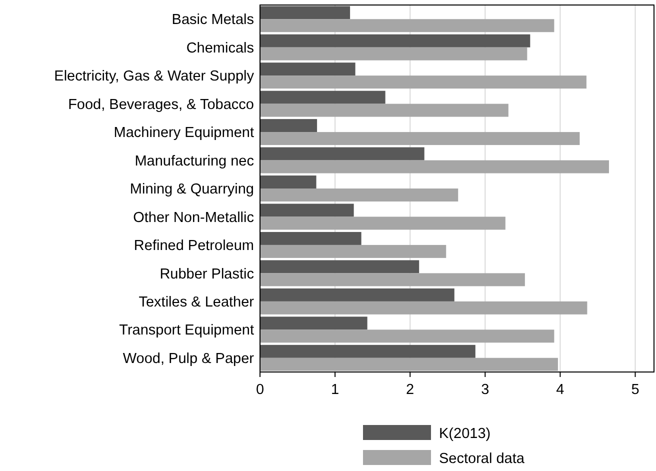 This screenshot has width=656, height=471. I want to click on x-tick-label: 5, so click(635, 390).